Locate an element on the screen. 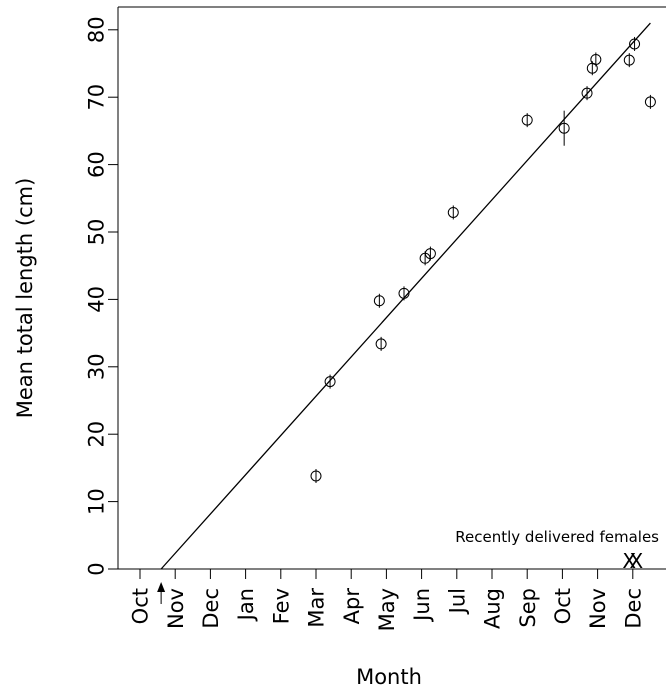  x-tick-label: Aug is located at coordinates (493, 608).